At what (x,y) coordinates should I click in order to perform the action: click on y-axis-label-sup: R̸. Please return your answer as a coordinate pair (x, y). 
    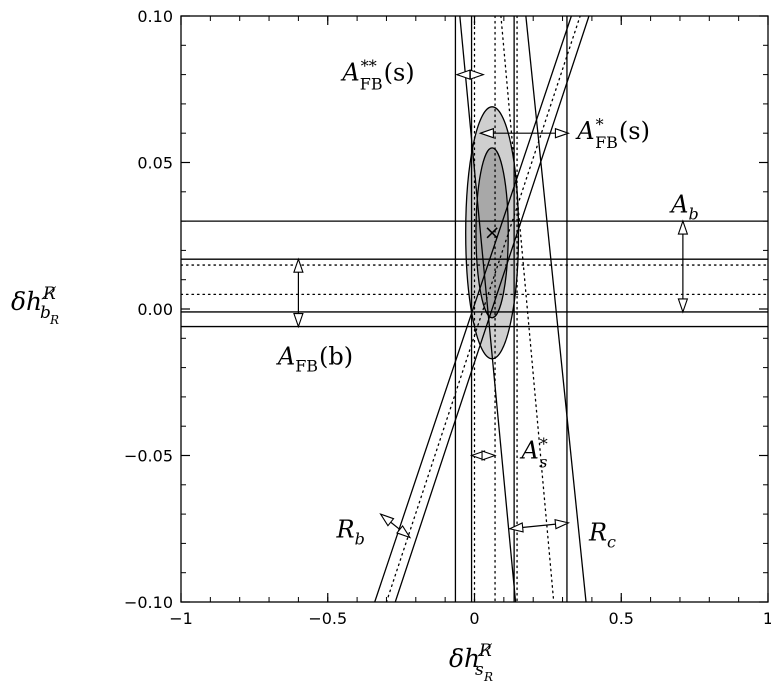
    Looking at the image, I should click on (49, 294).